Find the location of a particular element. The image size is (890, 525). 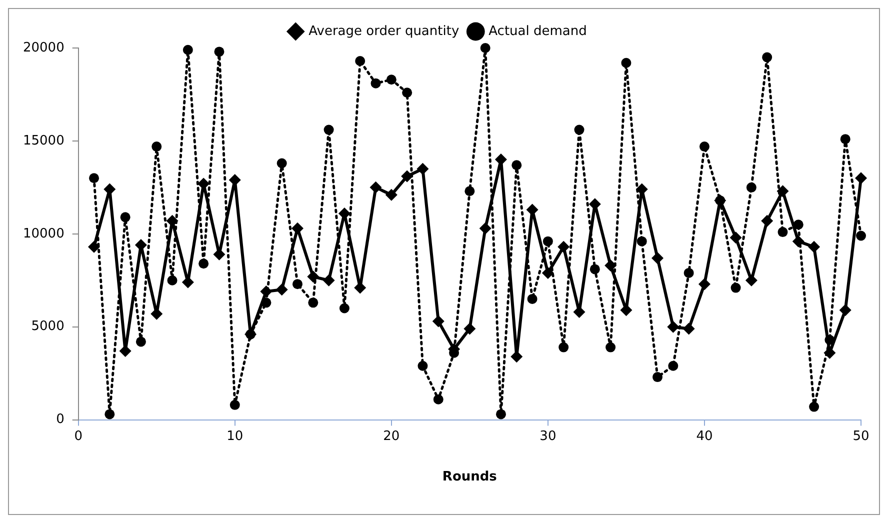

x-axis-title: Rounds is located at coordinates (470, 477).